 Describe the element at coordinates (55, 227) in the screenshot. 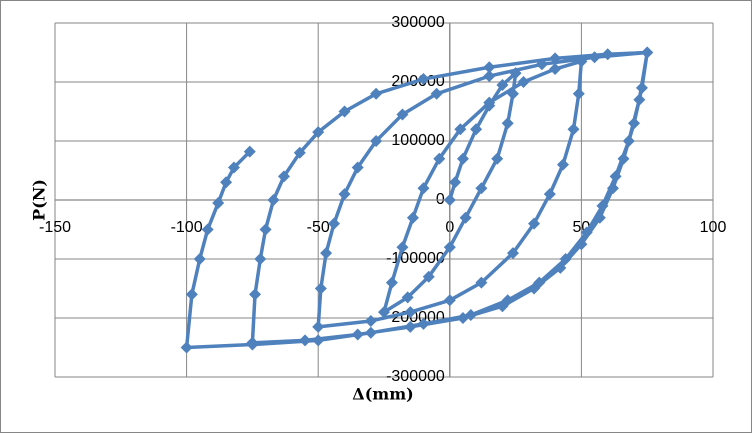

I see `x-tick-label: -150` at that location.